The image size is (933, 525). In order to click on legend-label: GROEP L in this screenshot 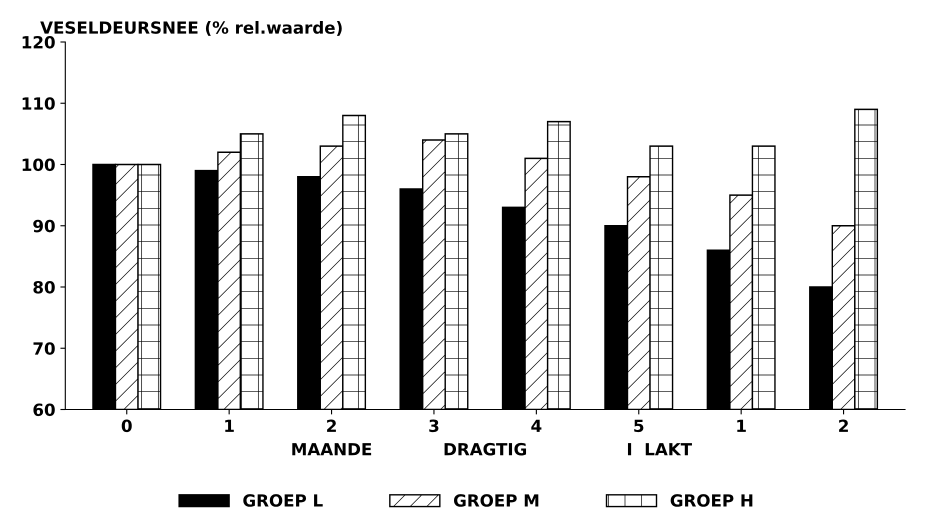, I will do `click(283, 500)`.